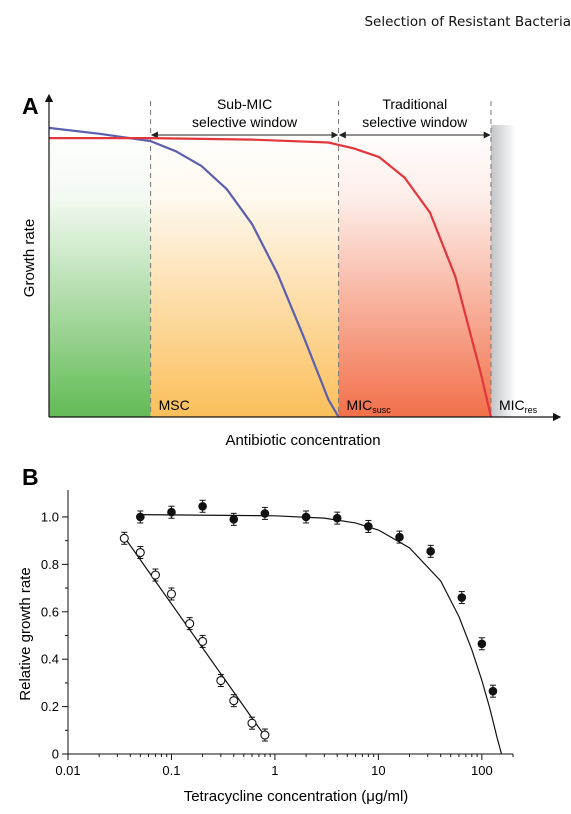 This screenshot has height=814, width=571. What do you see at coordinates (244, 104) in the screenshot?
I see `window-label: Sub-MIC` at bounding box center [244, 104].